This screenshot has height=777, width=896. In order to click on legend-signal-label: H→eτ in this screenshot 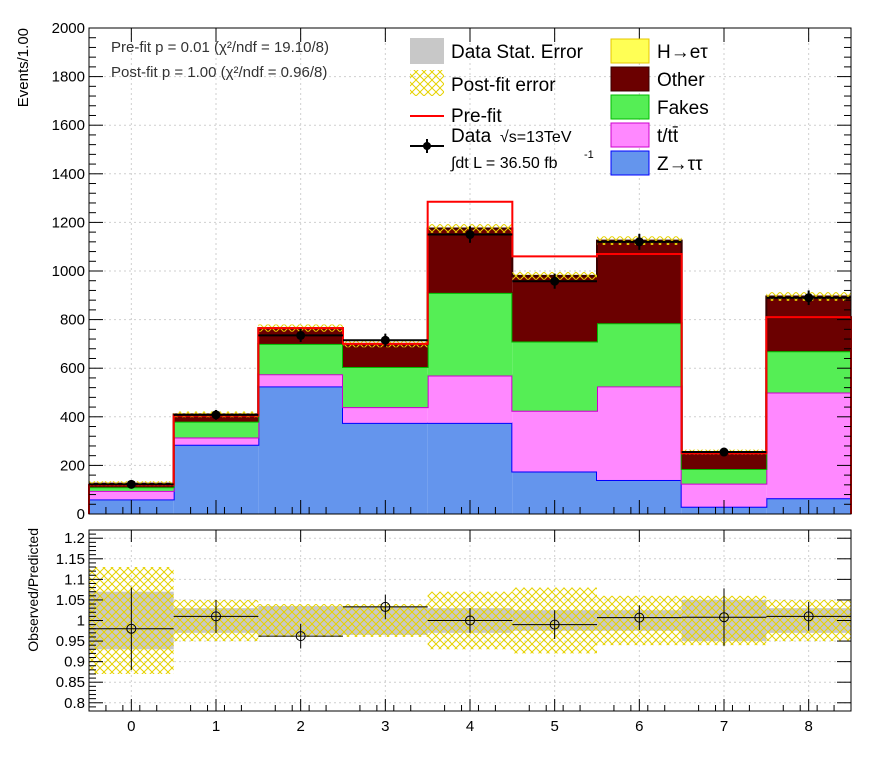, I will do `click(682, 52)`.